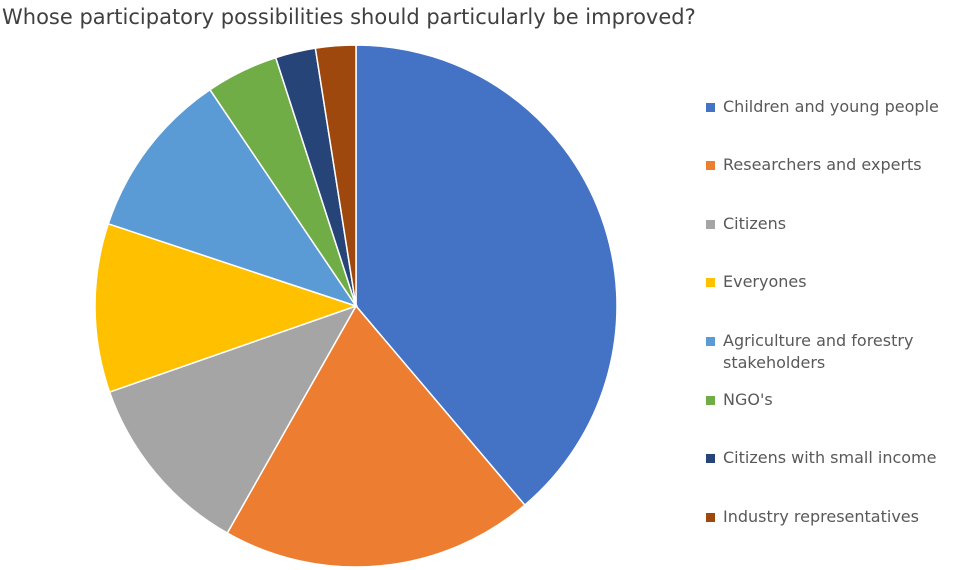 Image resolution: width=957 pixels, height=570 pixels. I want to click on legend-label: Industry representatives, so click(821, 516).